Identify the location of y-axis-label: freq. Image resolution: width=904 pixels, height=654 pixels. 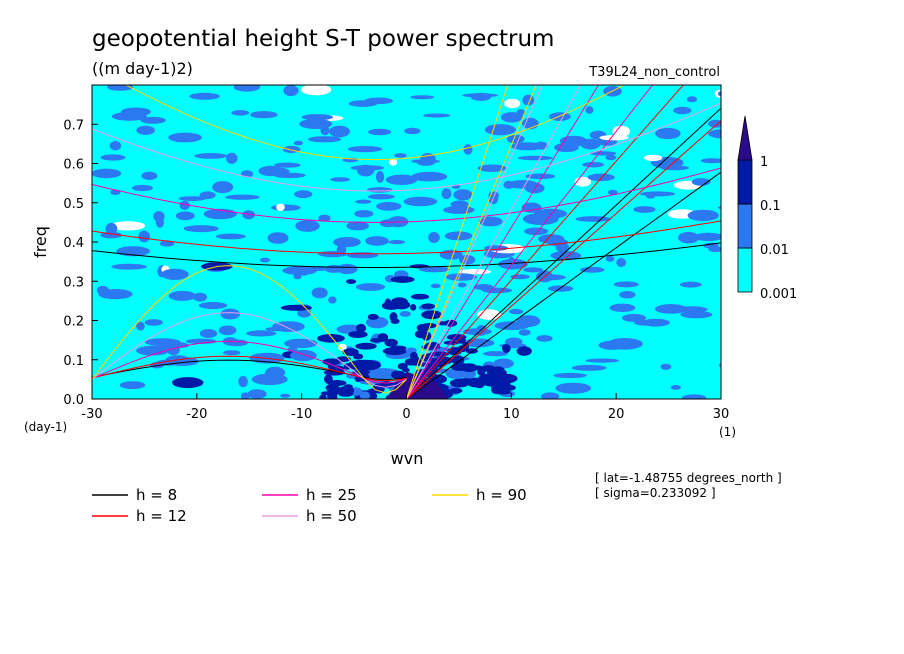
(40, 242).